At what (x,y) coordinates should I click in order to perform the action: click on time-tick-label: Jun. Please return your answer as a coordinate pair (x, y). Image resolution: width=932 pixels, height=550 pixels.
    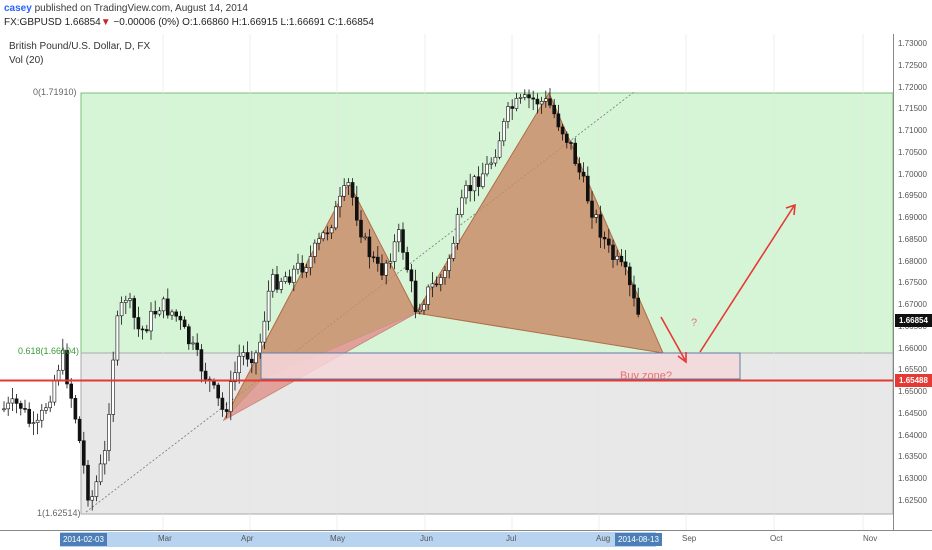
    Looking at the image, I should click on (426, 538).